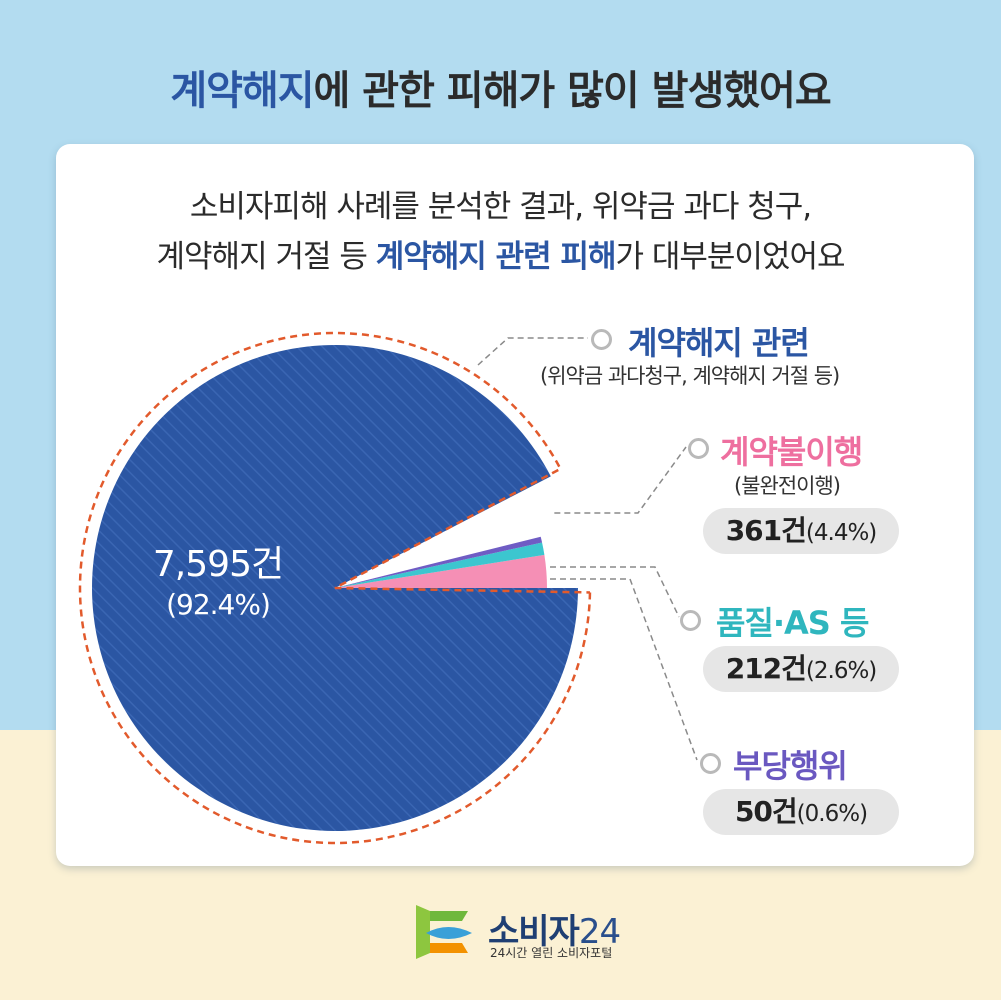  I want to click on legend-title-nonperformance: 계약불이행, so click(791, 452).